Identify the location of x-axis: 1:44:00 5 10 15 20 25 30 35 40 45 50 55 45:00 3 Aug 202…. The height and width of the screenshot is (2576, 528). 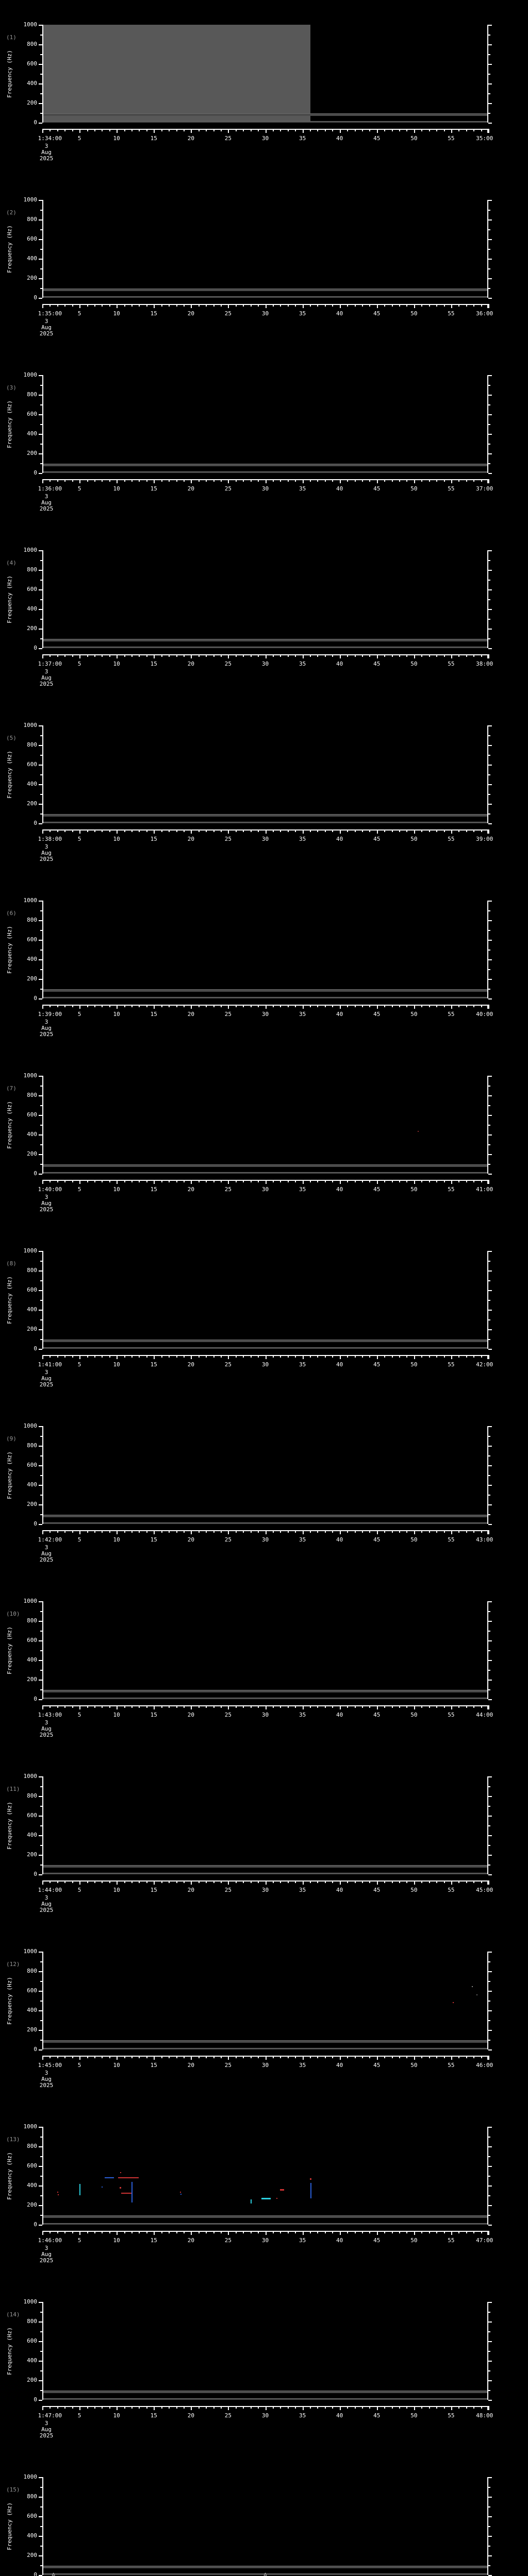
(265, 1898).